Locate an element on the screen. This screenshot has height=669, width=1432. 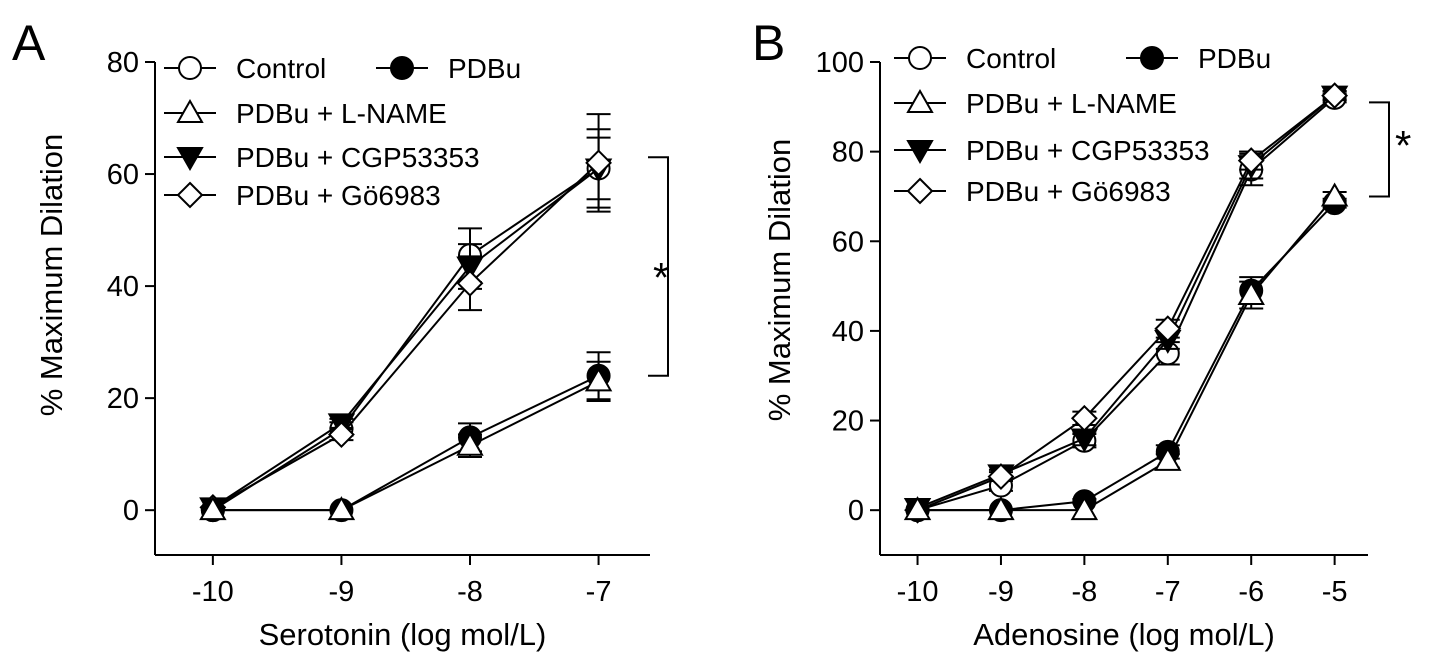
bracket-line is located at coordinates (1379, 149).